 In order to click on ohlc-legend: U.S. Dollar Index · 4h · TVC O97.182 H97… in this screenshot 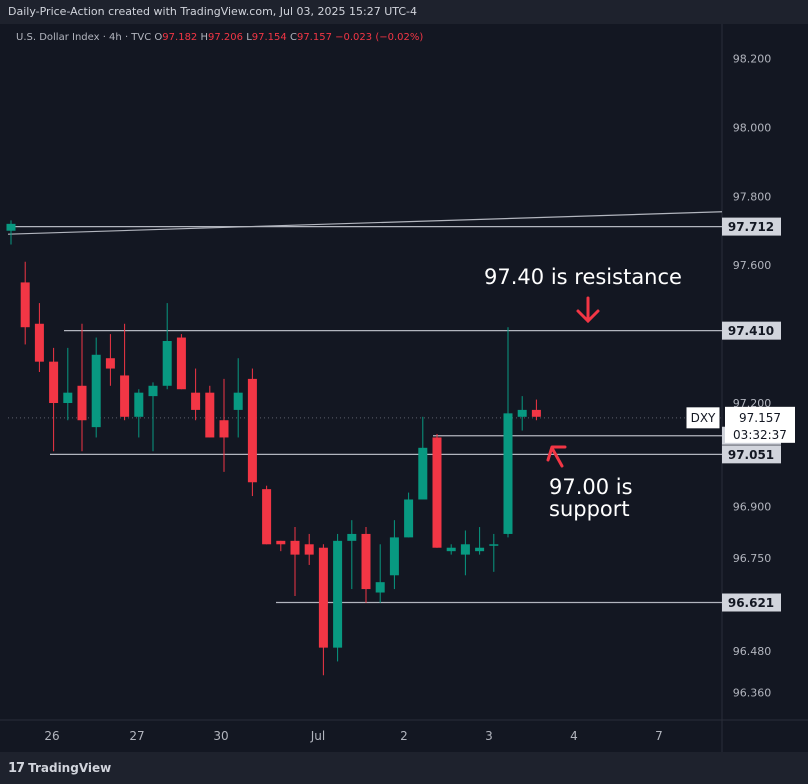, I will do `click(219, 37)`.